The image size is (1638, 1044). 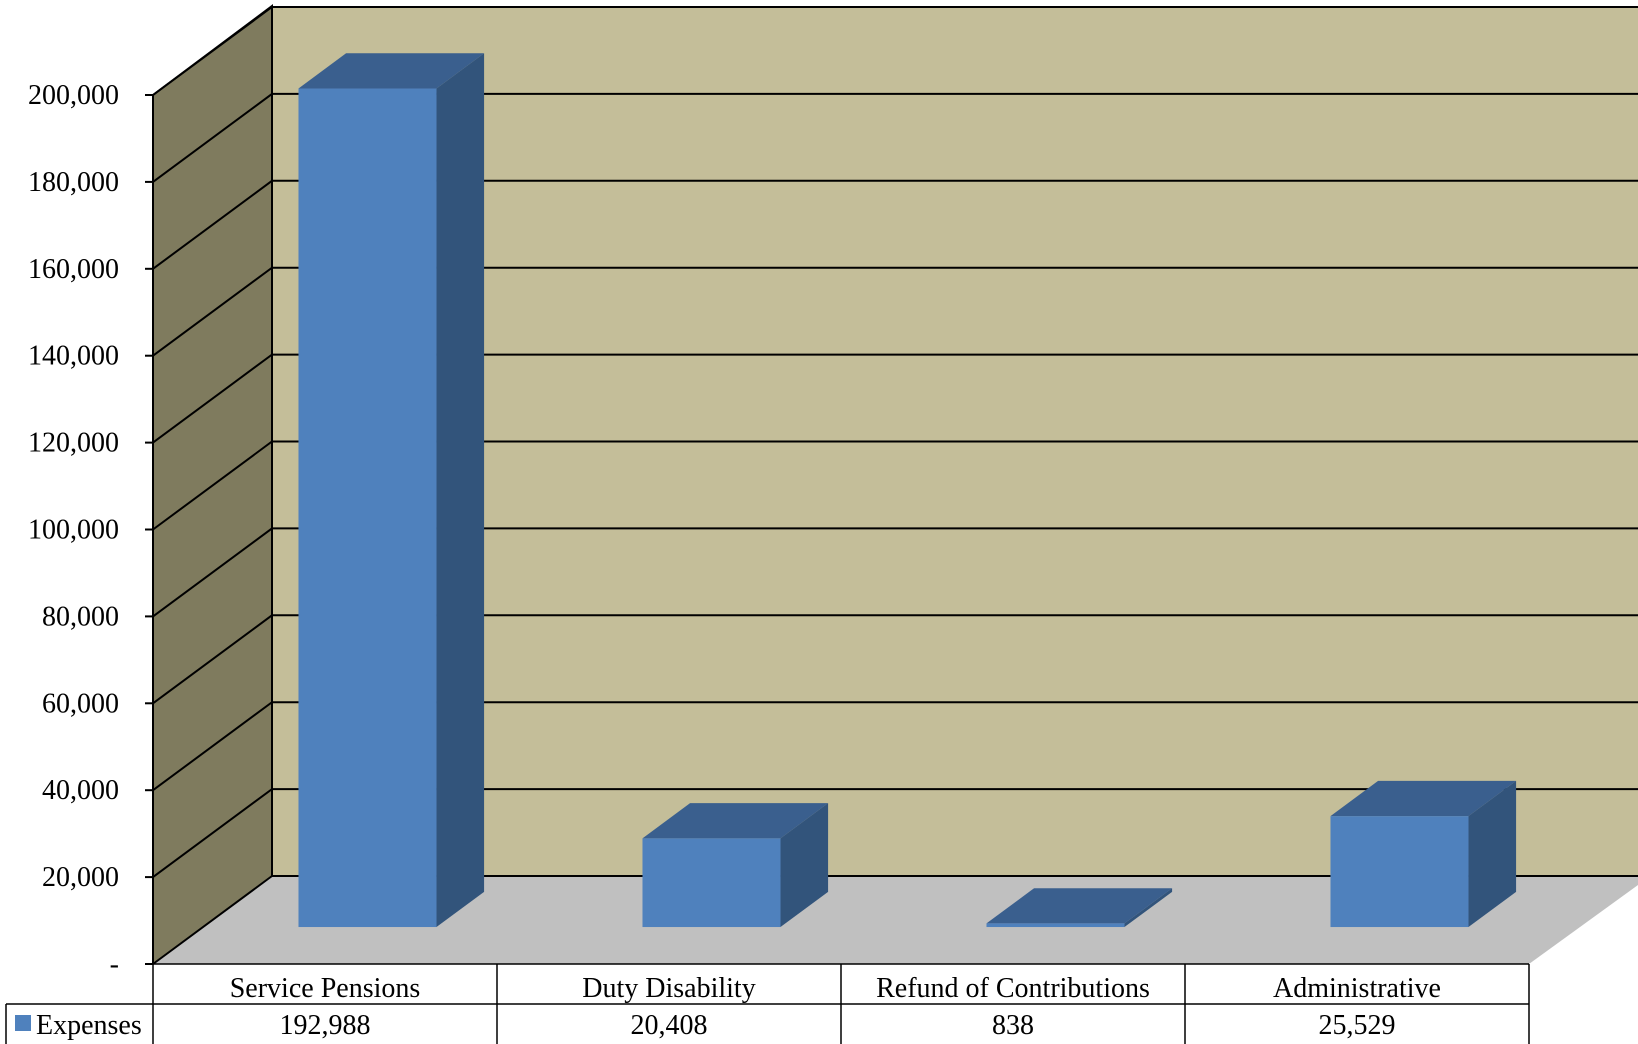 What do you see at coordinates (89, 1025) in the screenshot?
I see `legend-label: Expenses` at bounding box center [89, 1025].